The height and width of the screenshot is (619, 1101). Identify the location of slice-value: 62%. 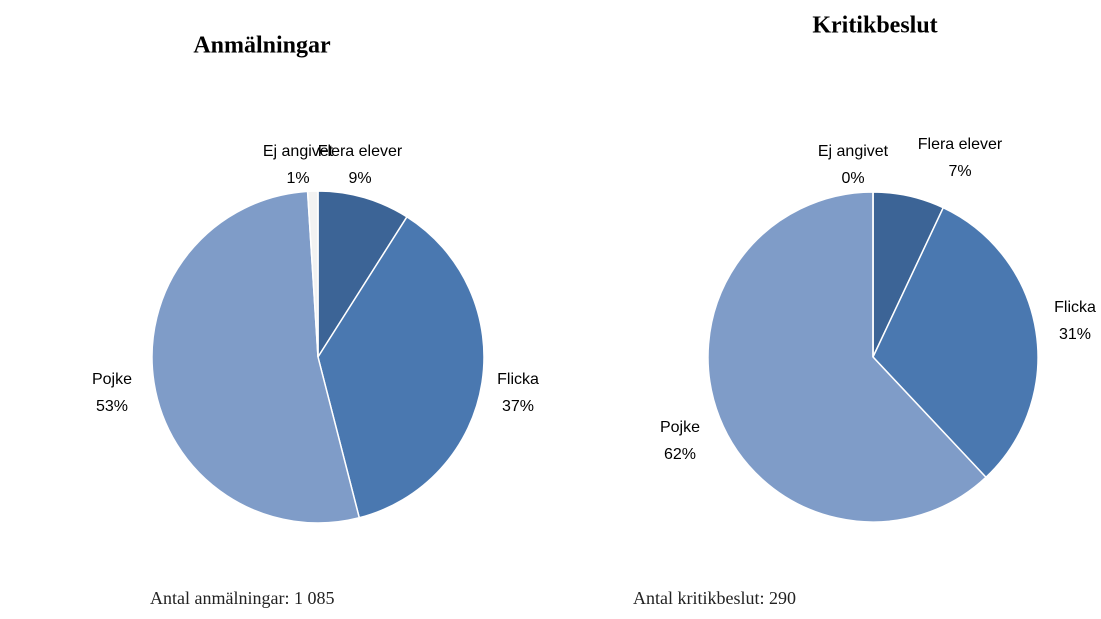
(680, 454).